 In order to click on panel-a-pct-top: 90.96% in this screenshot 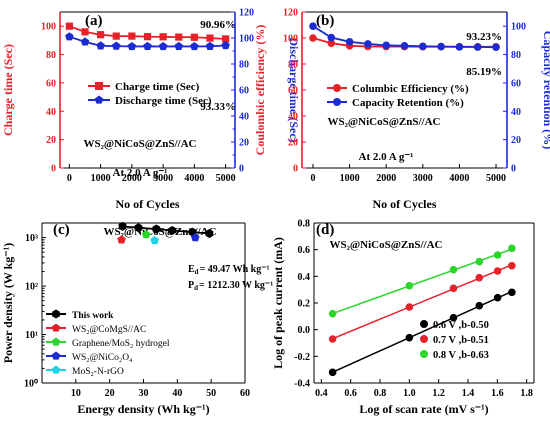, I will do `click(218, 25)`.